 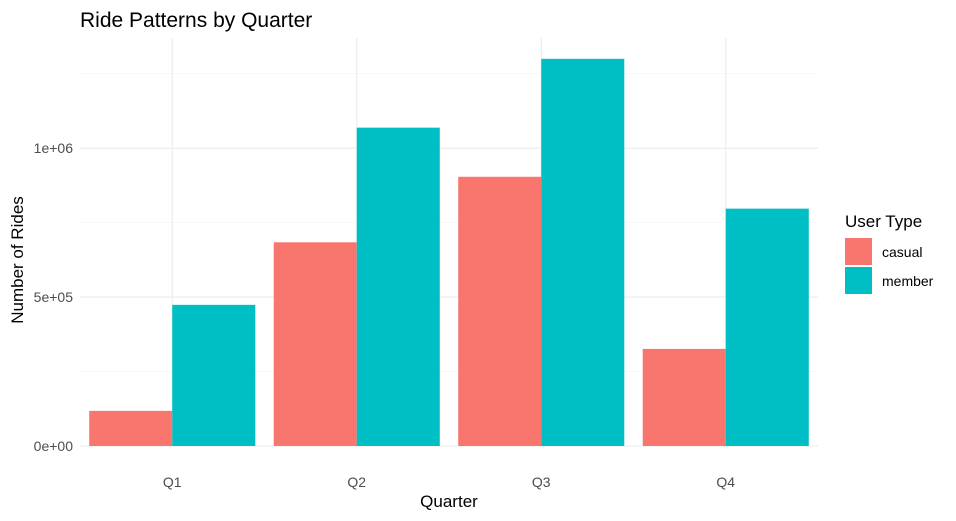 I want to click on bar-casual-q3, so click(x=500, y=311).